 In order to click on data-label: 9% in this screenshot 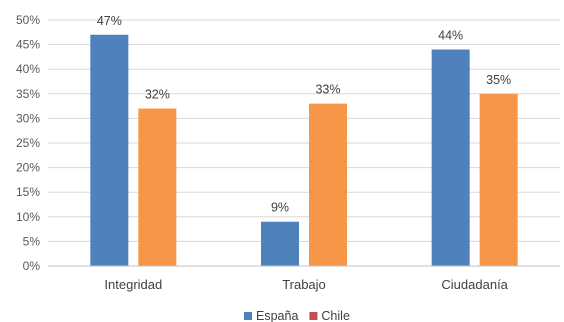, I will do `click(280, 208)`.